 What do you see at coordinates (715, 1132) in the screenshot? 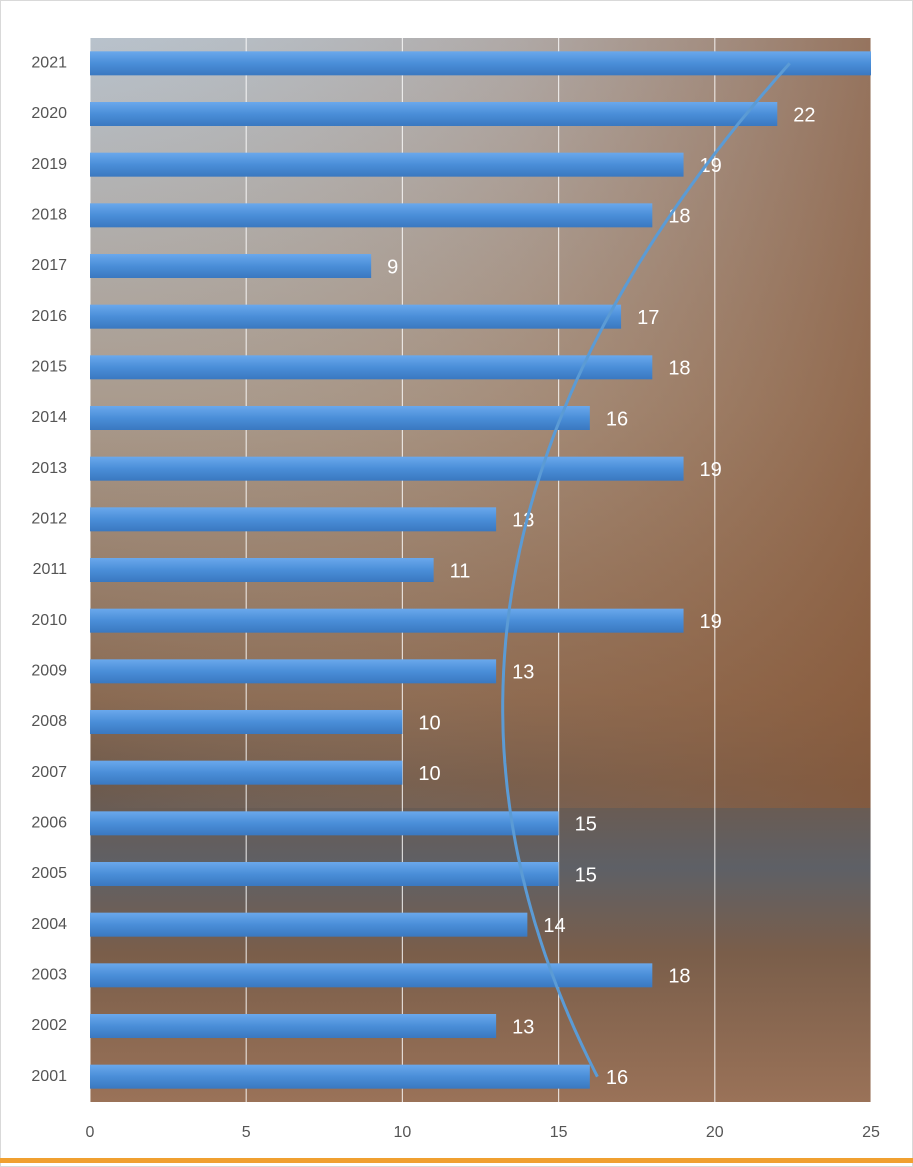
I see `x-tick-label: 20` at bounding box center [715, 1132].